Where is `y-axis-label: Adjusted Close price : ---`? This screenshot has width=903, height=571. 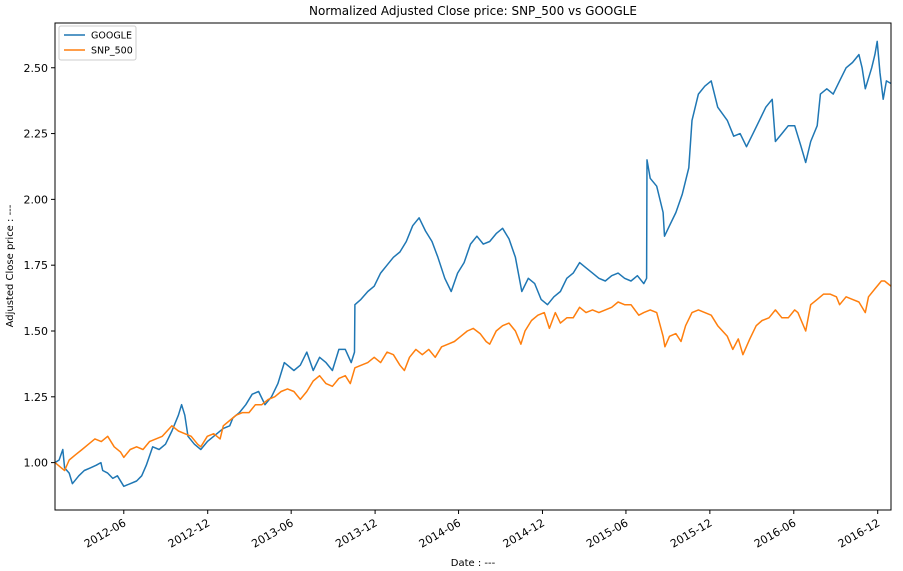
y-axis-label: Adjusted Close price : --- is located at coordinates (10, 265).